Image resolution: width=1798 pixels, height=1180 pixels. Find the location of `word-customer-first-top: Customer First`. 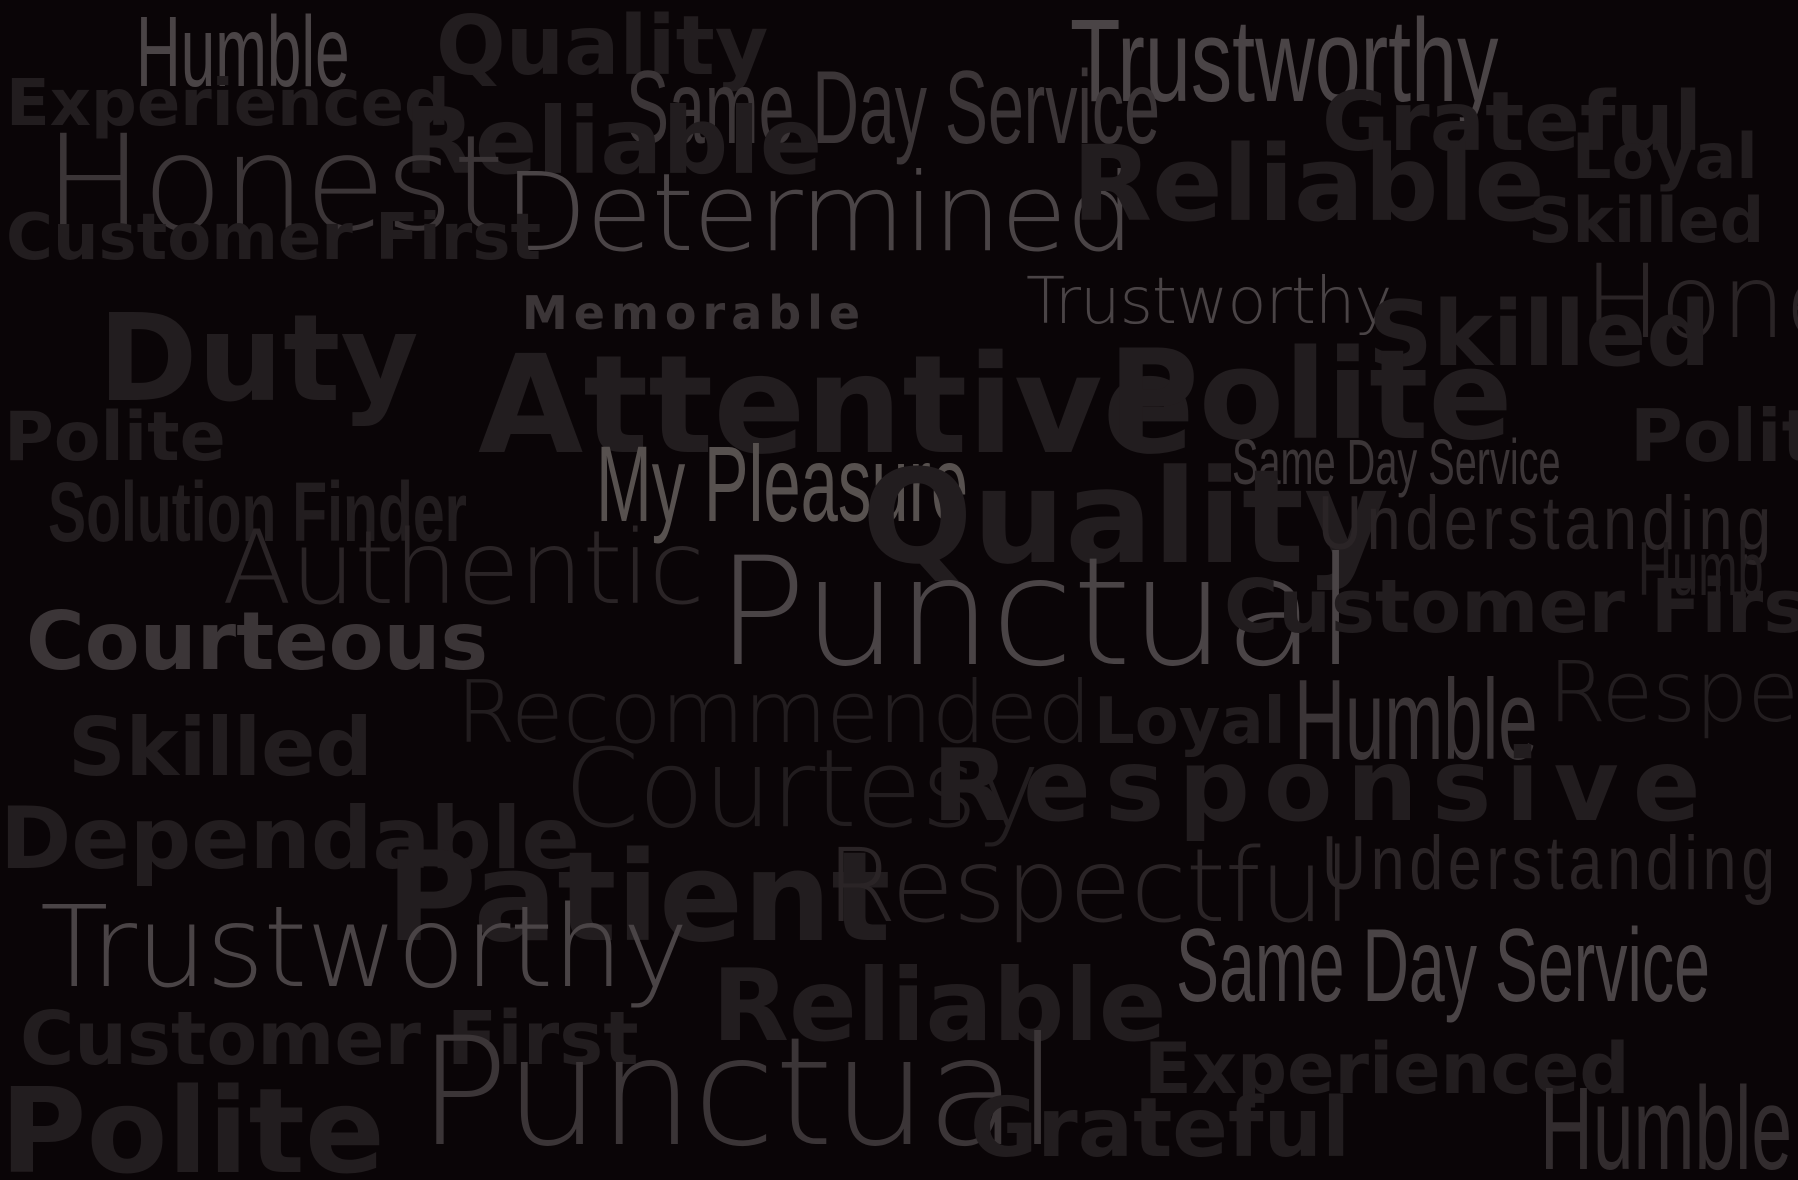

word-customer-first-top: Customer First is located at coordinates (274, 238).